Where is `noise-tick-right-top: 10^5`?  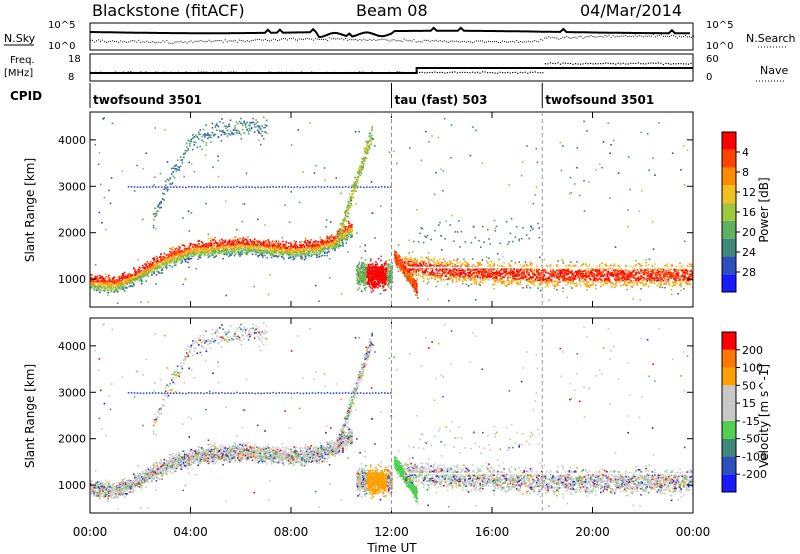
noise-tick-right-top: 10^5 is located at coordinates (719, 25).